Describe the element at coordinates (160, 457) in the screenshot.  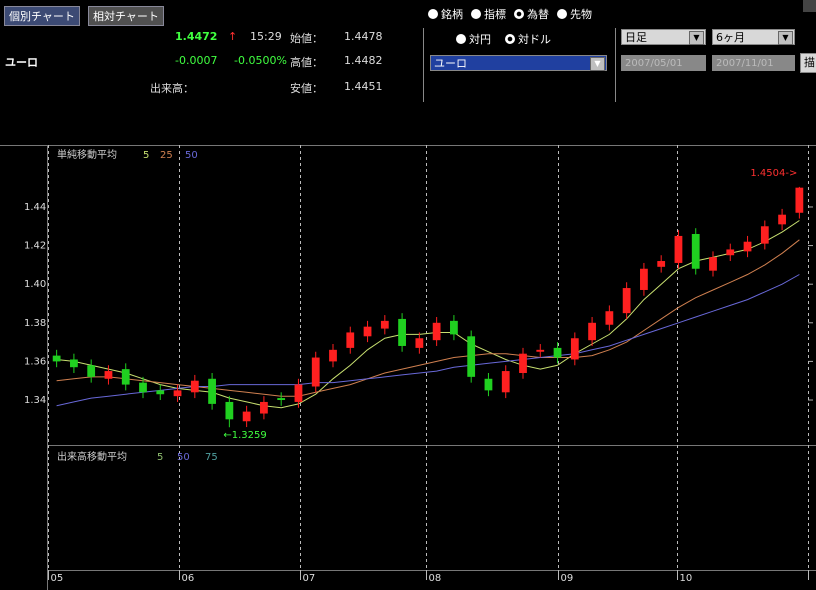
I see `legend-label: 5` at that location.